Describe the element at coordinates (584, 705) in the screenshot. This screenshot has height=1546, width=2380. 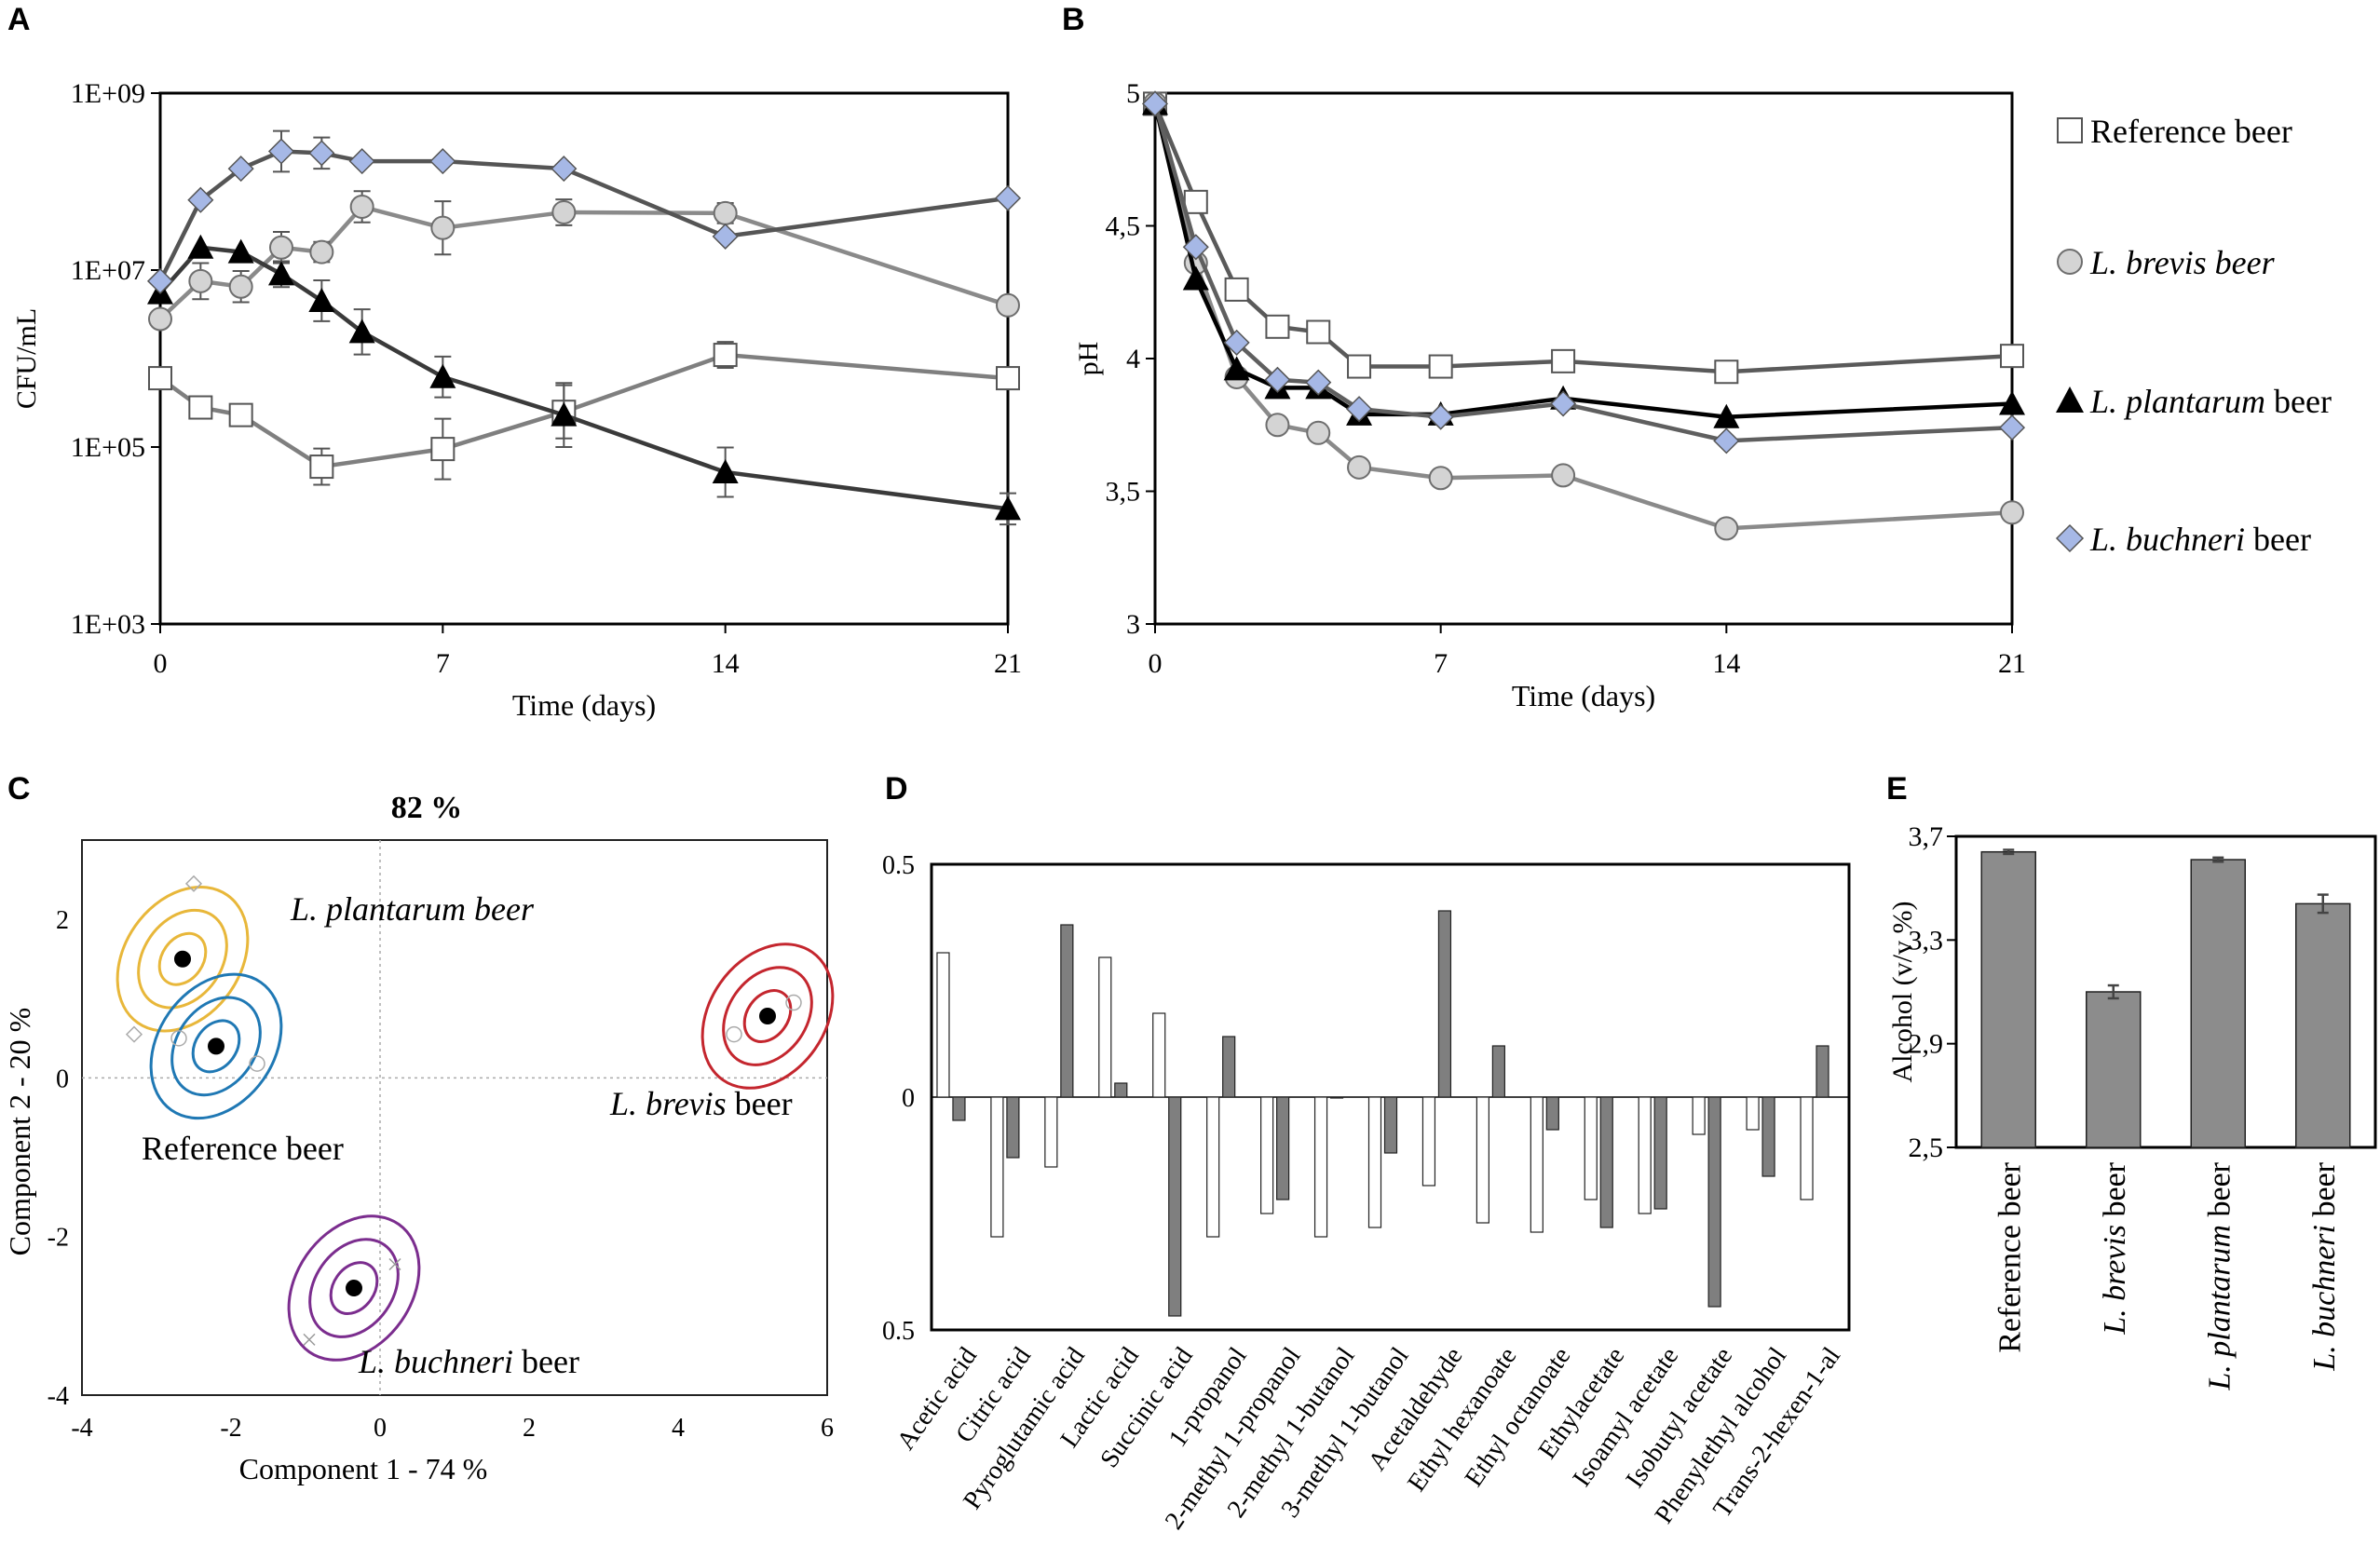
I see `x-axis-label: Time (days)` at that location.